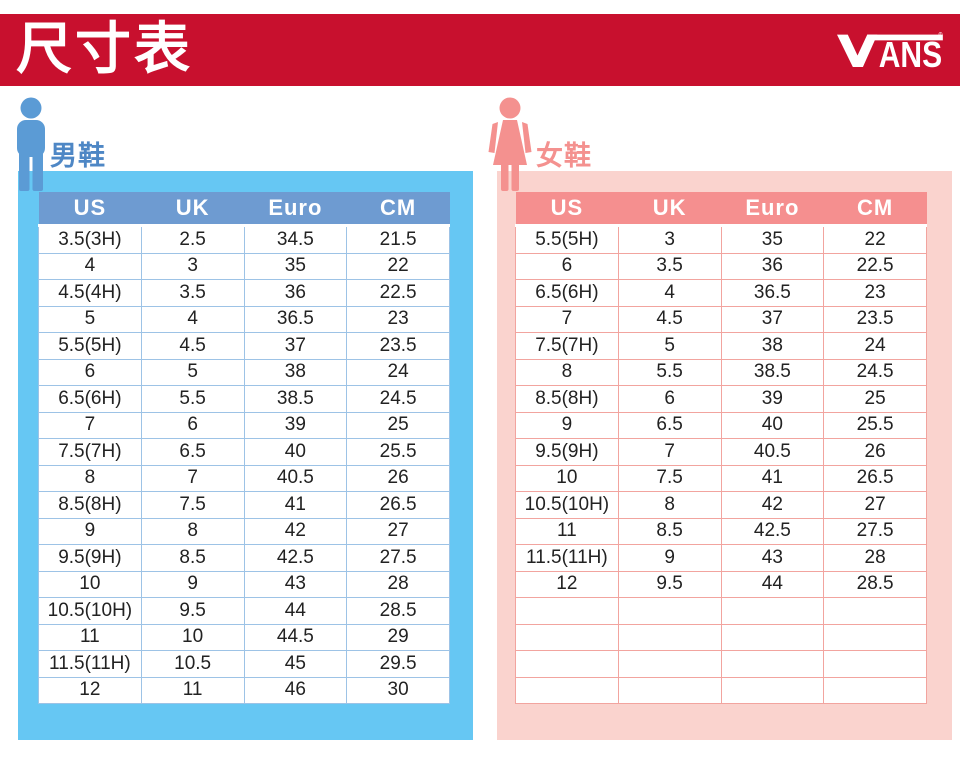 This screenshot has width=960, height=759. I want to click on size-cell: 26, so click(398, 478).